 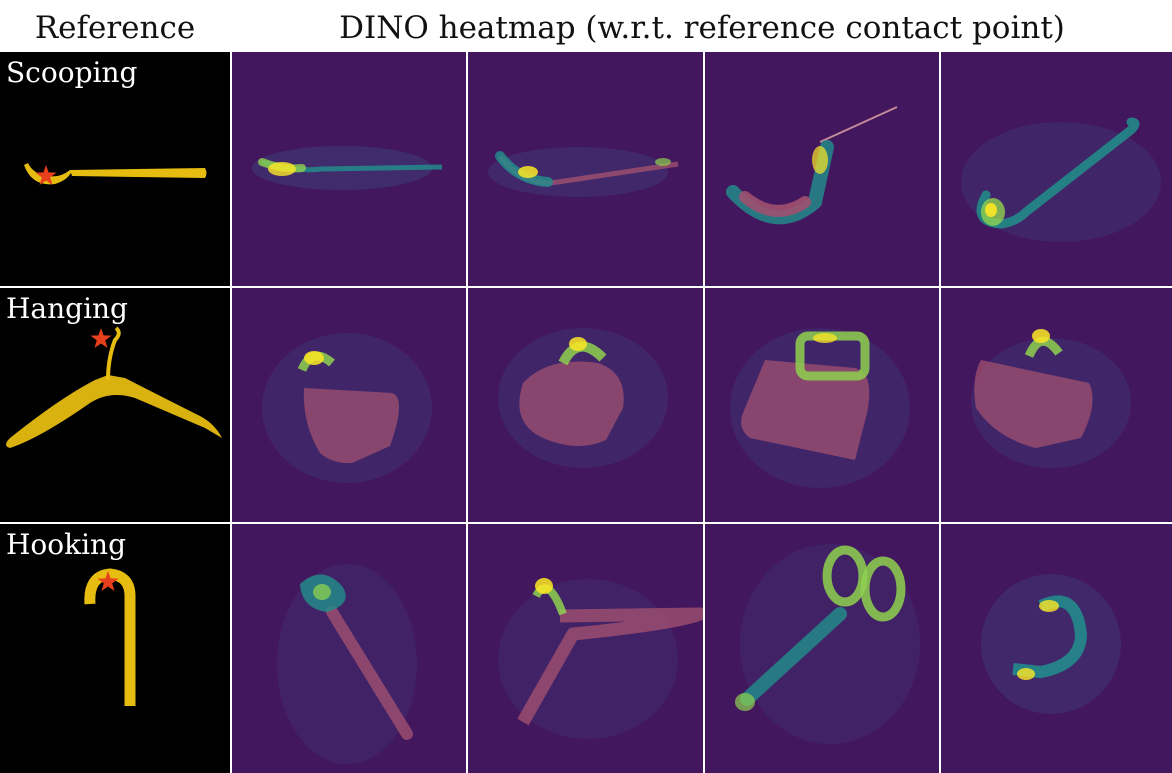 What do you see at coordinates (110, 637) in the screenshot?
I see `cane-icon` at bounding box center [110, 637].